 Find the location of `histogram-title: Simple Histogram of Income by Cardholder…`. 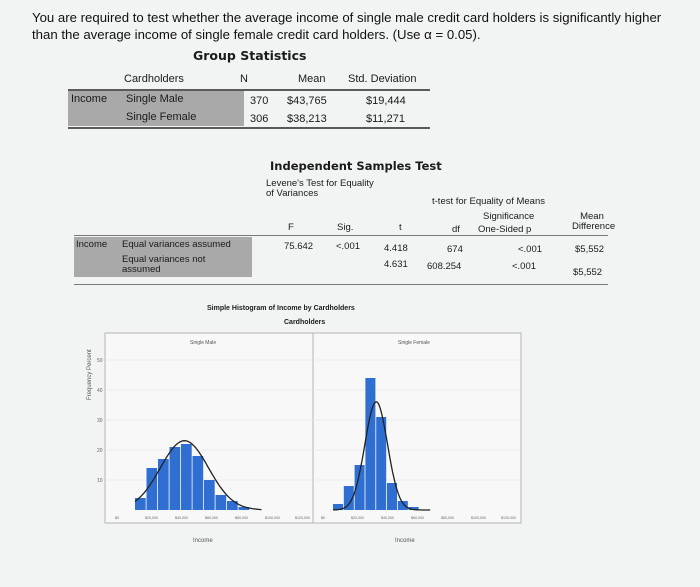

histogram-title: Simple Histogram of Income by Cardholder… is located at coordinates (281, 308).